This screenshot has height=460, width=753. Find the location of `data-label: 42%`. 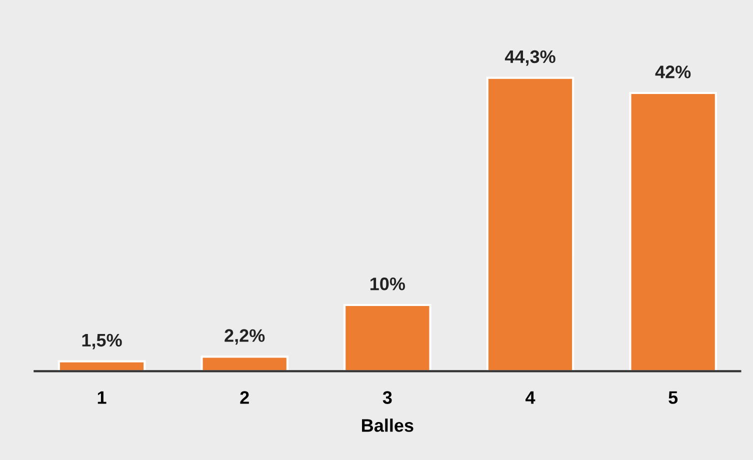

data-label: 42% is located at coordinates (673, 72).